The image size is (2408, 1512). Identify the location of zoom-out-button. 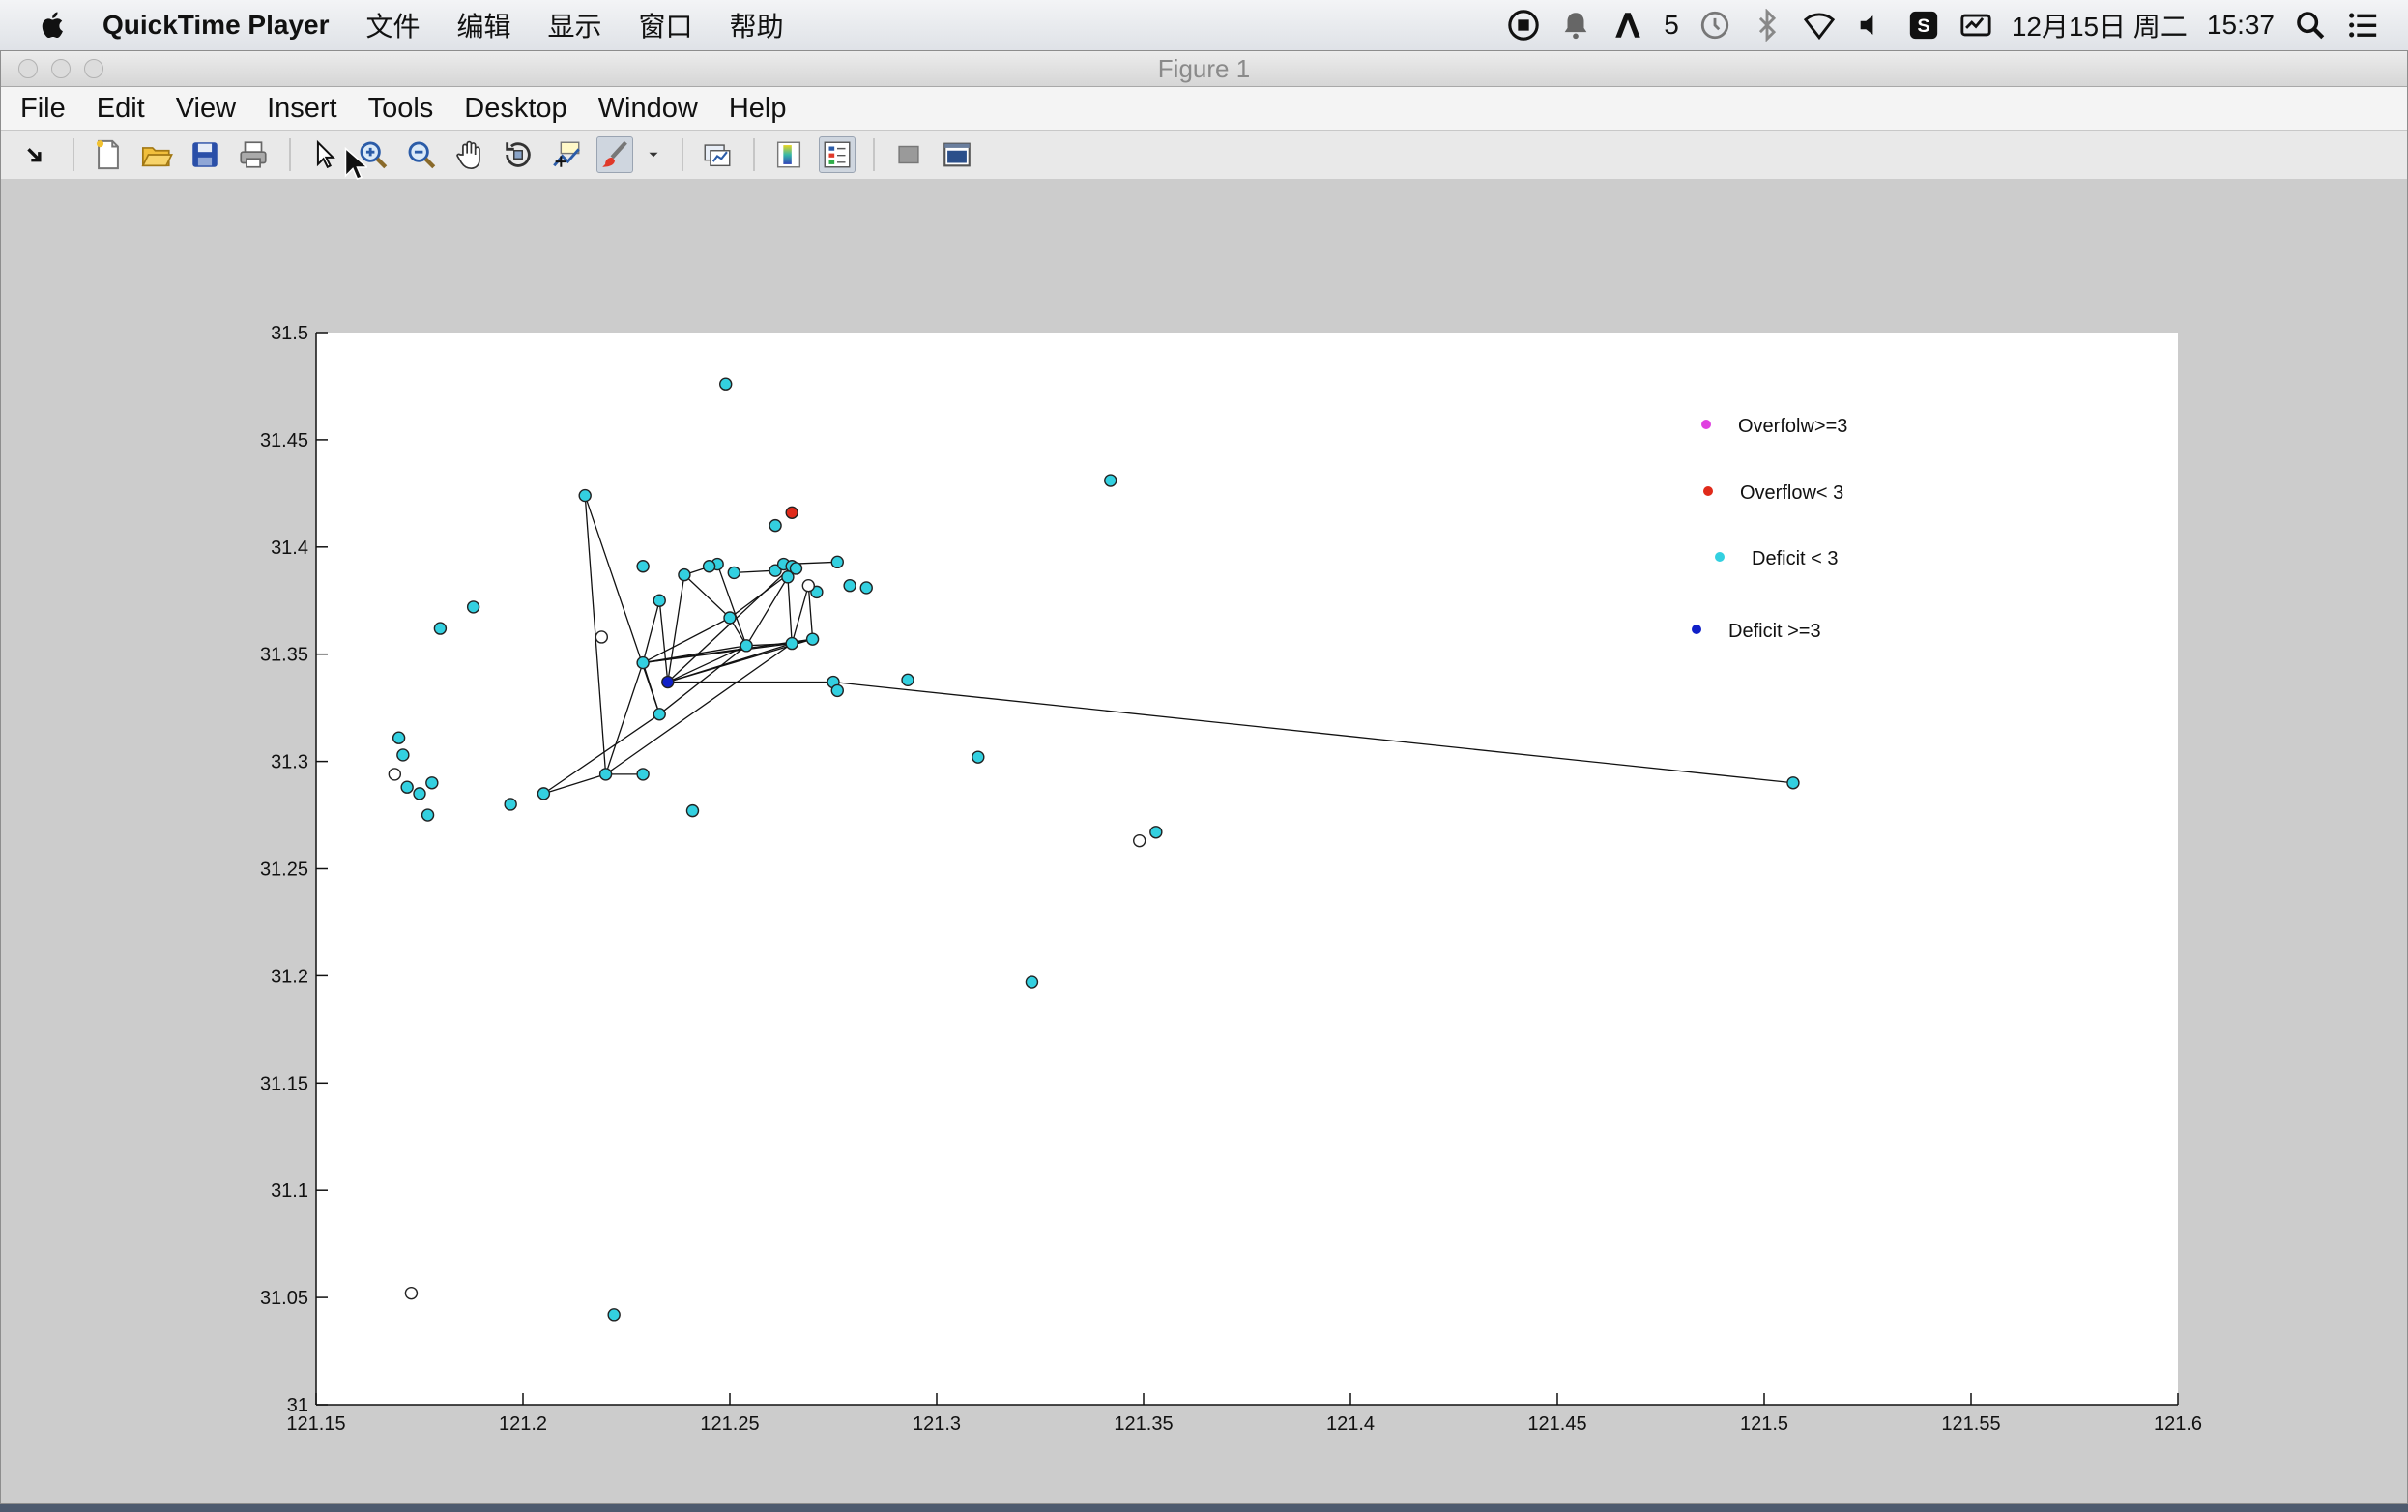
(421, 154).